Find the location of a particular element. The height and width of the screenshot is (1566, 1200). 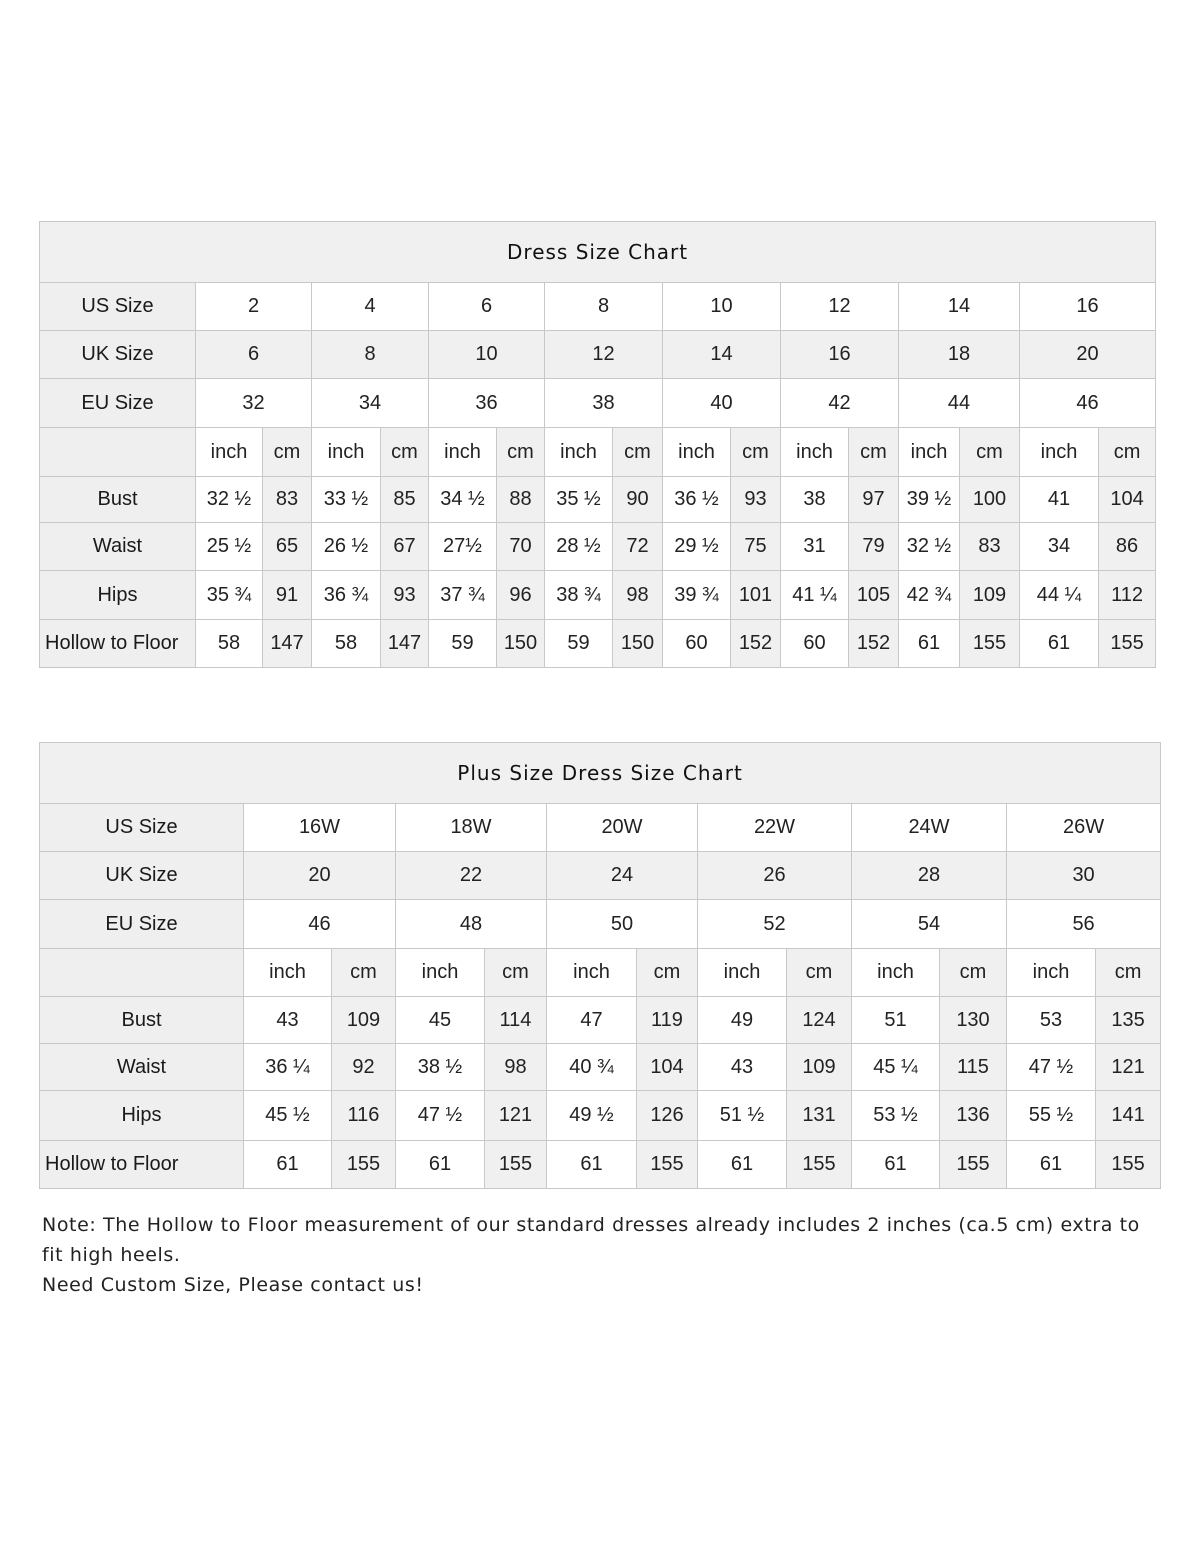

cm-value: 98 is located at coordinates (637, 595).